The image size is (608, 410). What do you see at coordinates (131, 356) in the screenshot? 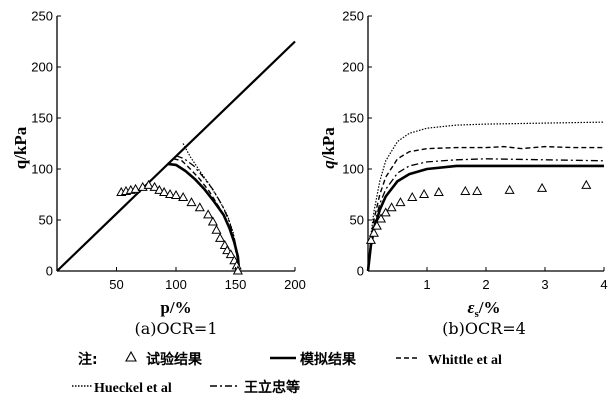
I see `legend-marker-triangle-icon` at bounding box center [131, 356].